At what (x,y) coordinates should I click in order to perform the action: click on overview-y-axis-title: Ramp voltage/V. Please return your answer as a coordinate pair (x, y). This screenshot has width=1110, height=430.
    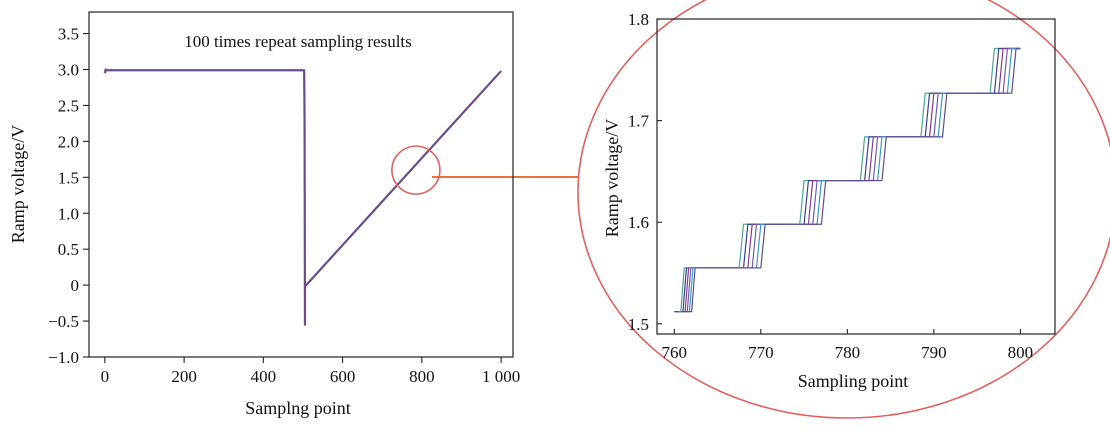
    Looking at the image, I should click on (18, 184).